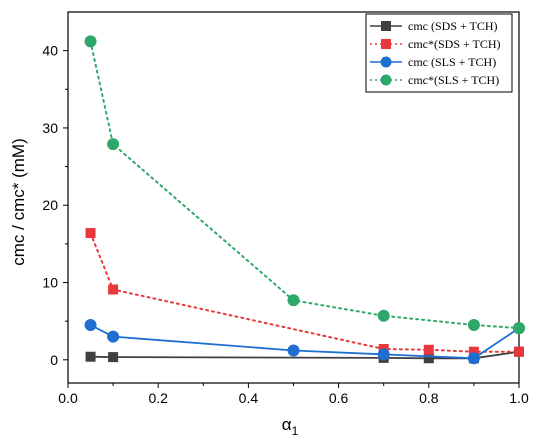 This screenshot has height=440, width=550. What do you see at coordinates (50, 283) in the screenshot?
I see `y-tick-label: 10` at bounding box center [50, 283].